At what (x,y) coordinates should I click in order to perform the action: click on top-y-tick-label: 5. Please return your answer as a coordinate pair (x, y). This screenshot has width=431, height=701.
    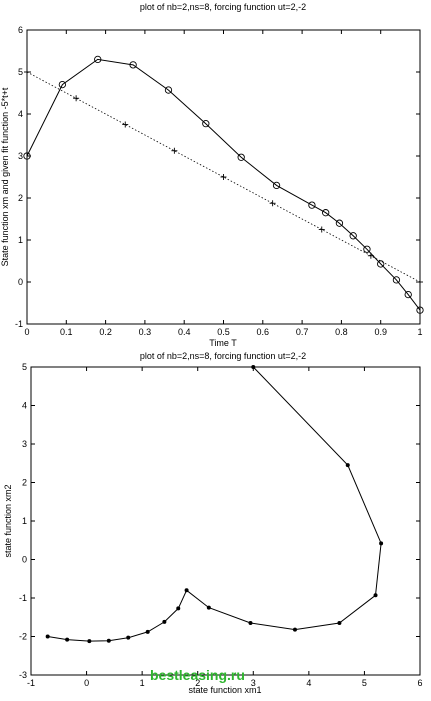
    Looking at the image, I should click on (20, 72).